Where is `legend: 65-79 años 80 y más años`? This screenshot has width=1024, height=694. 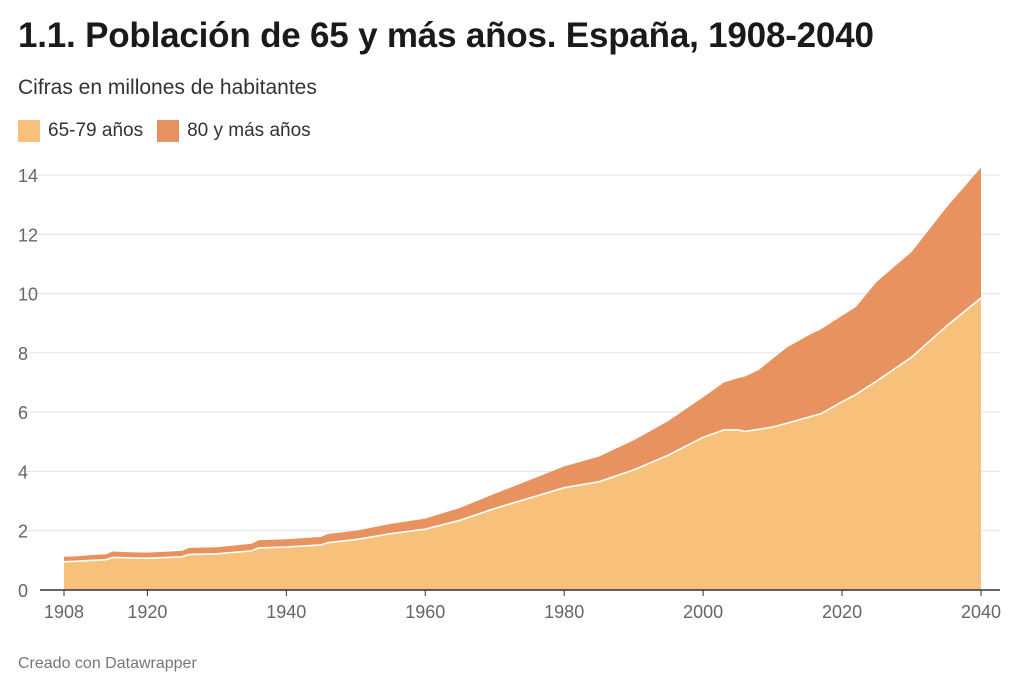
legend: 65-79 años 80 y más años is located at coordinates (164, 131).